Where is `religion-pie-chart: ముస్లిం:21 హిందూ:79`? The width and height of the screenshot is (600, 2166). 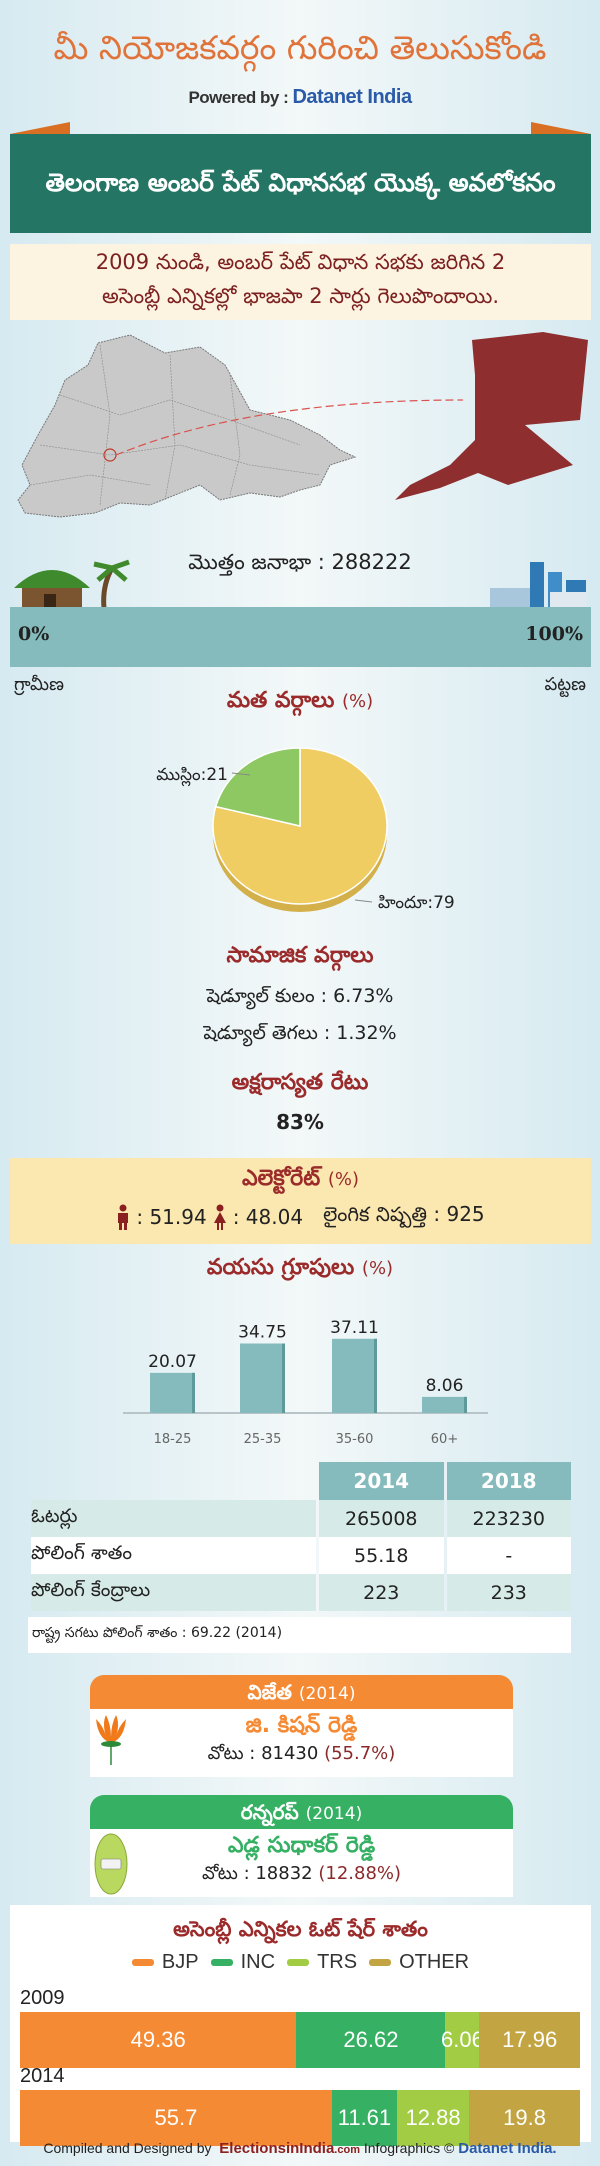 religion-pie-chart: ముస్లిం:21 హిందూ:79 is located at coordinates (305, 830).